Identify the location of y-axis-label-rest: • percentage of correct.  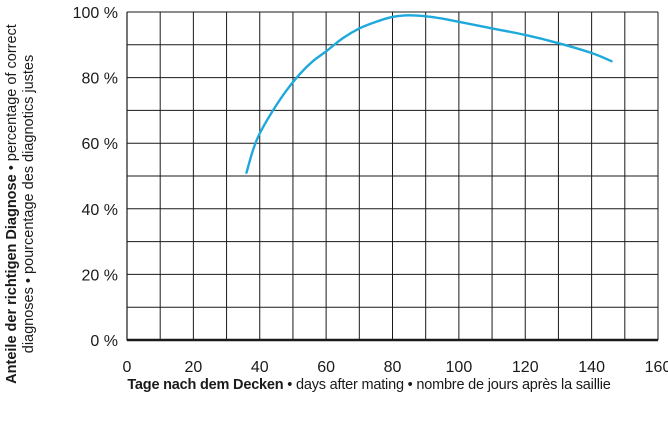
(12, 99).